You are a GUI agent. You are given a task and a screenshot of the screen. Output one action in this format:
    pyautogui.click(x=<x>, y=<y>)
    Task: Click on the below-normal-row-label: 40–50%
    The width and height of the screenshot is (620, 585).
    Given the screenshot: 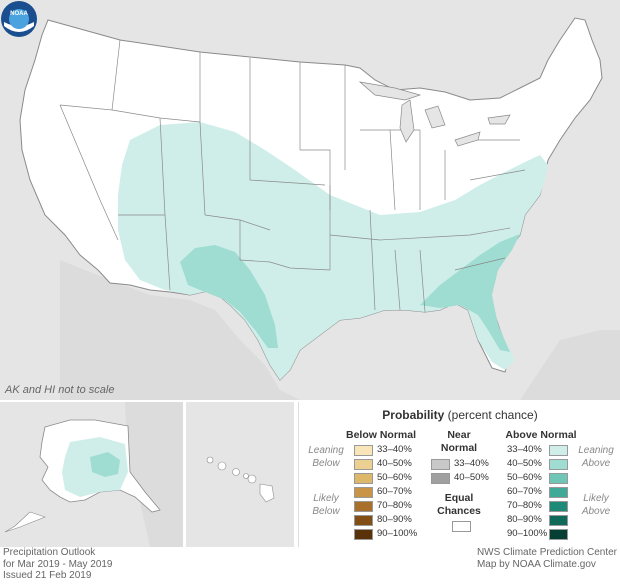 What is the action you would take?
    pyautogui.click(x=394, y=463)
    